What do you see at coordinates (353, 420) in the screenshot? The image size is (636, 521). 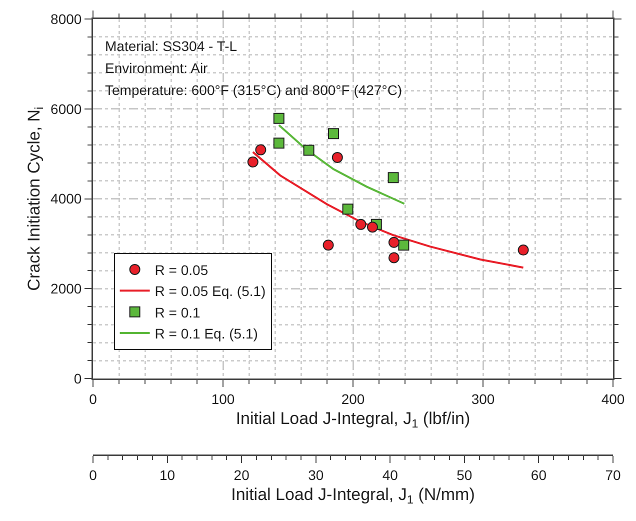 I see `x-axis-title: Initial Load J-Integral, J$_{1}$ (lbf/in)` at bounding box center [353, 420].